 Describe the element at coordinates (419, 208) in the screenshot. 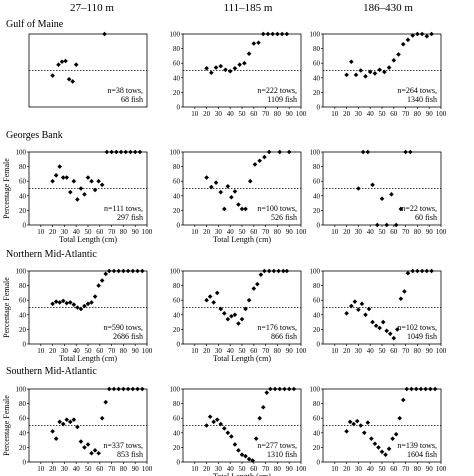

I see `annotation-line: n=22 tows,` at that location.